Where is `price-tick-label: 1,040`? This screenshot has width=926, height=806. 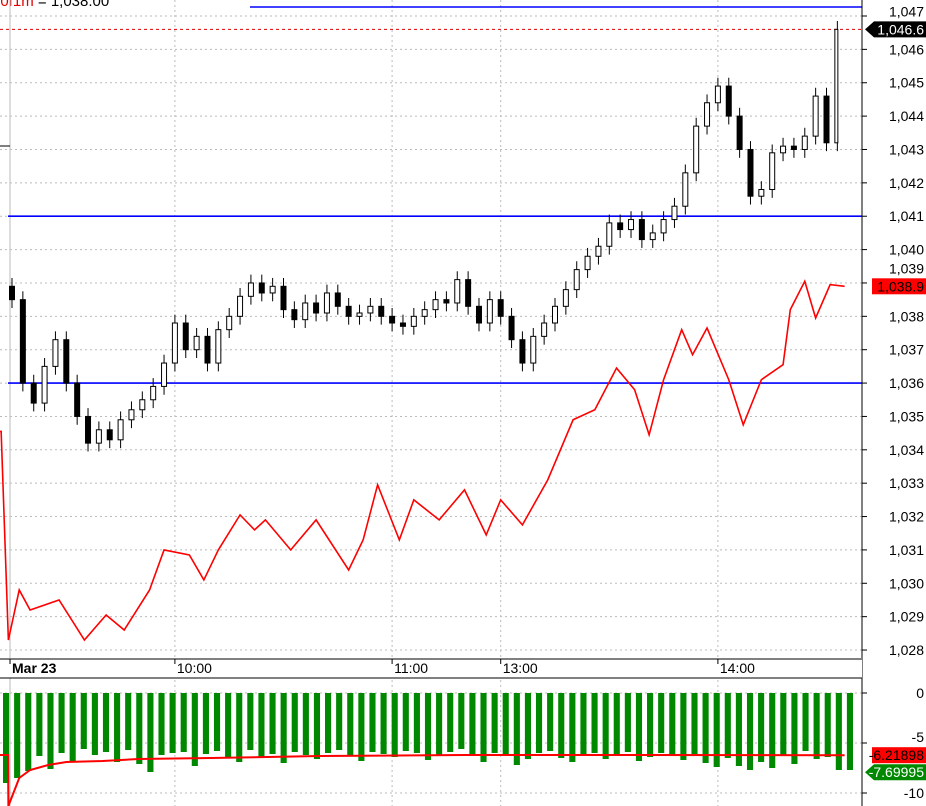
price-tick-label: 1,040 is located at coordinates (906, 250).